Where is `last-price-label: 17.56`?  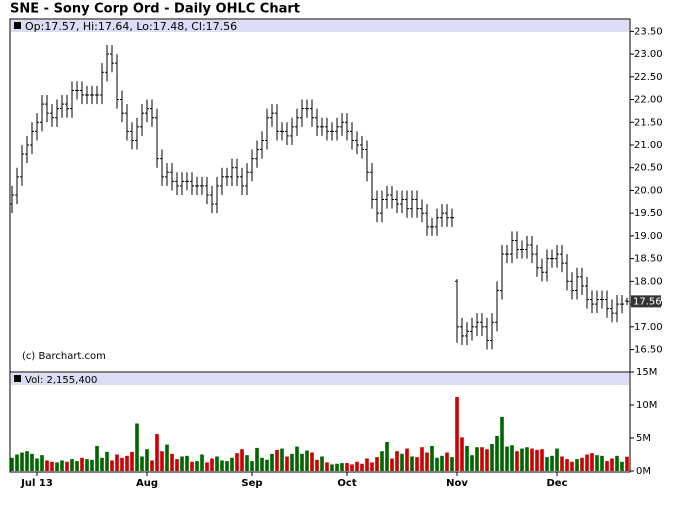 last-price-label: 17.56 is located at coordinates (647, 301).